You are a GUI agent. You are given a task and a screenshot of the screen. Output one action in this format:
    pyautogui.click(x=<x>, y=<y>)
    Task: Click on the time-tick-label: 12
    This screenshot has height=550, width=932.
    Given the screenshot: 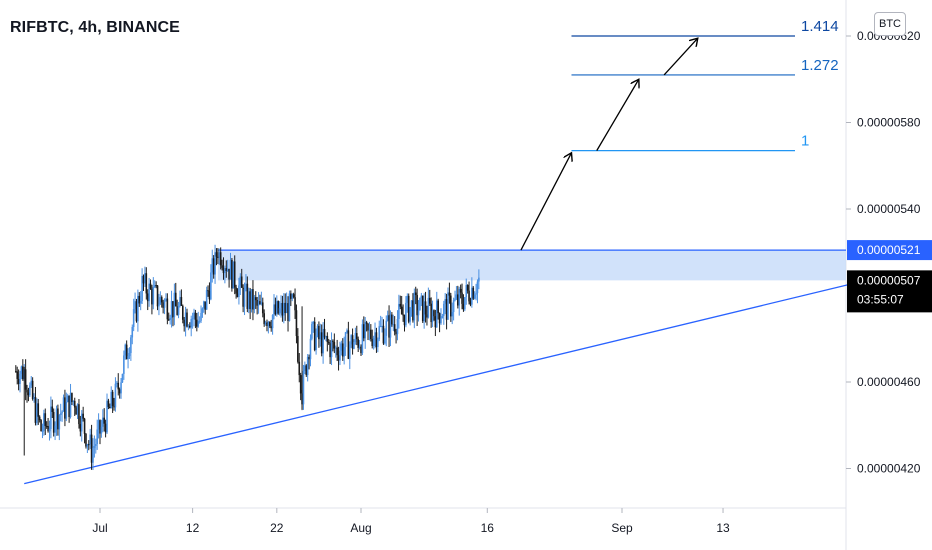 What is the action you would take?
    pyautogui.click(x=193, y=528)
    